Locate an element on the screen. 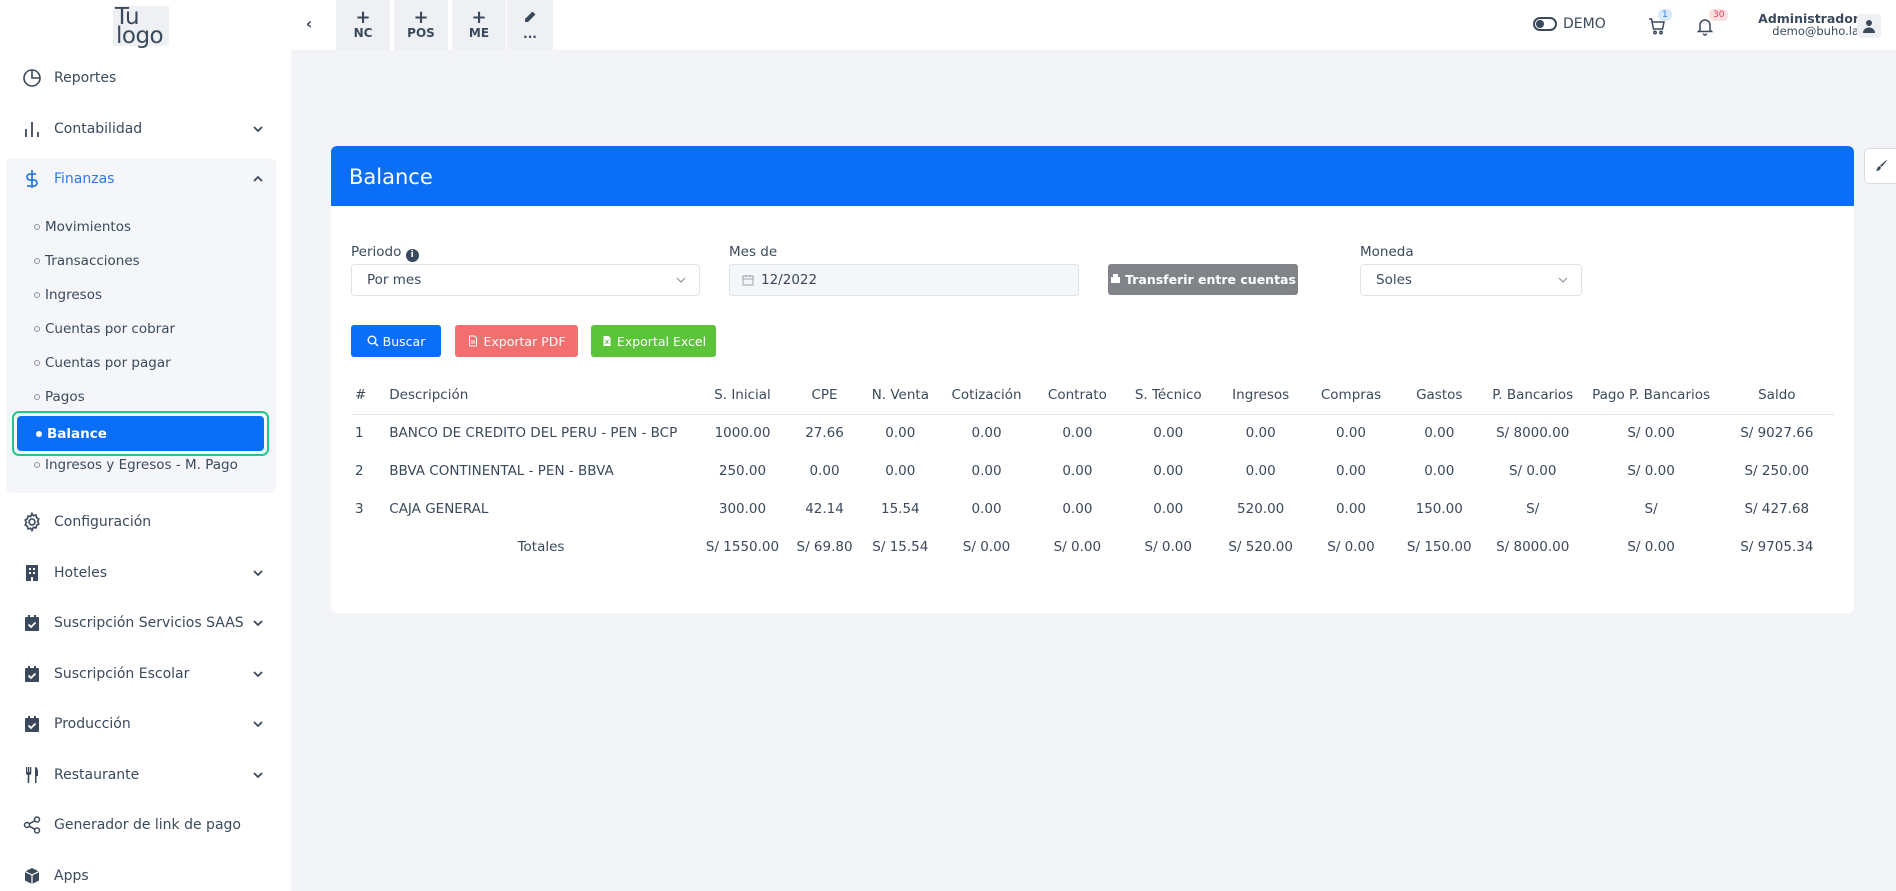  totals-cell is located at coordinates (368, 547).